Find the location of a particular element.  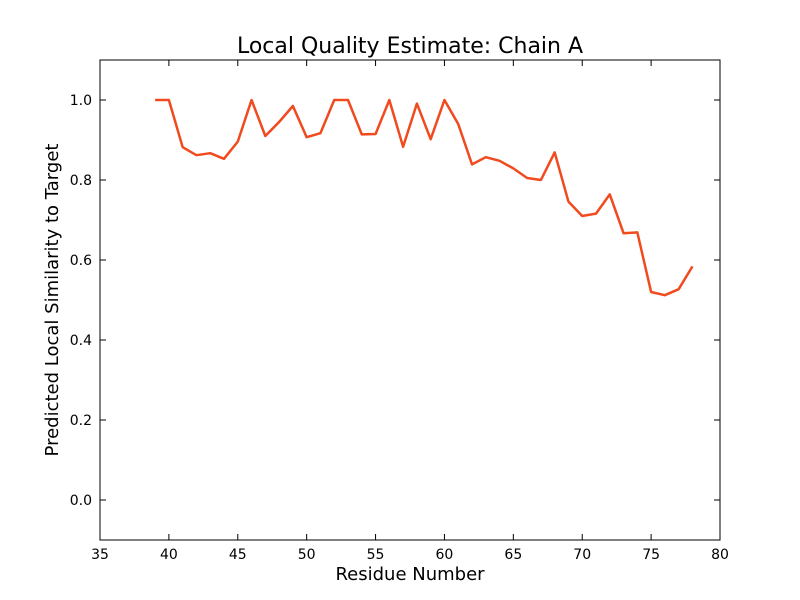

y-tick-label: 0.4 is located at coordinates (81, 341).